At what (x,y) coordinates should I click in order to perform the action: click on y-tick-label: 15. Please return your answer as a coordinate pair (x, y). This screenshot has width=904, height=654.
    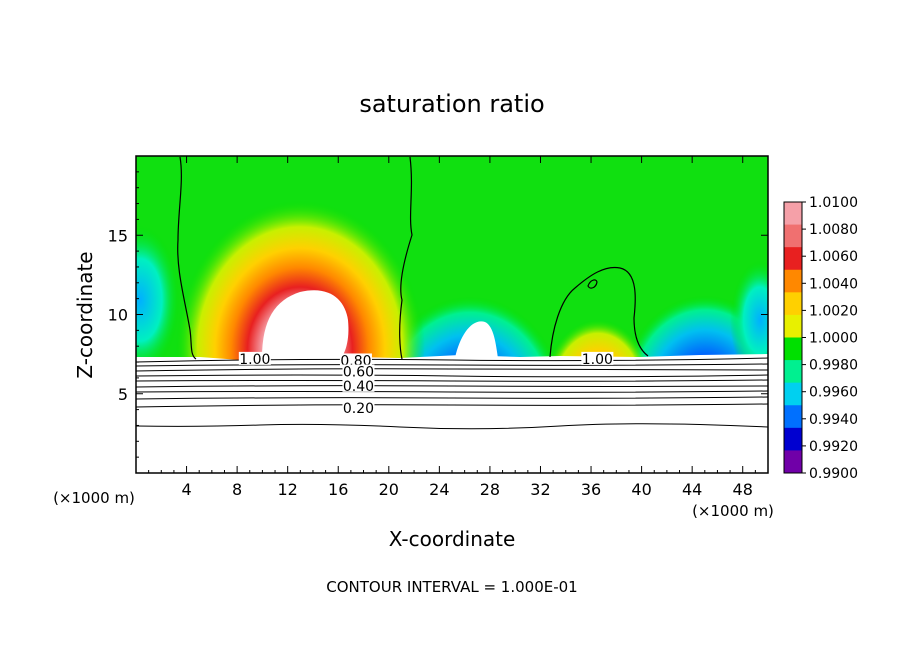
    Looking at the image, I should click on (118, 235).